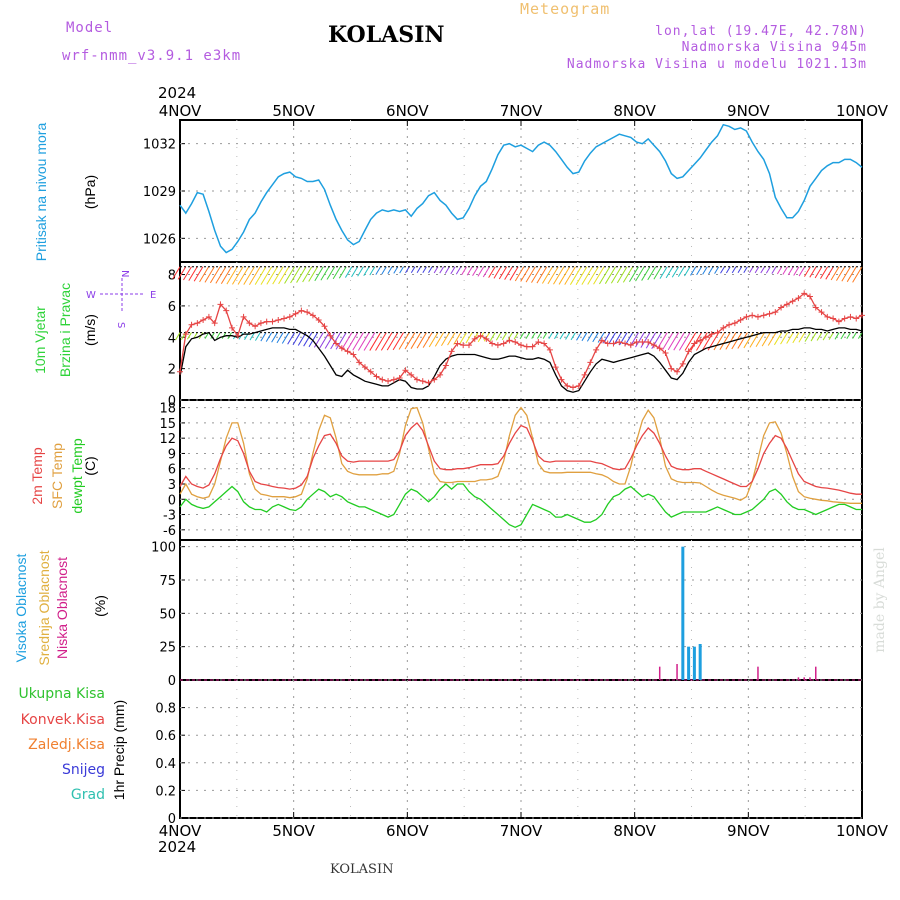 The height and width of the screenshot is (900, 900). Describe the element at coordinates (165, 791) in the screenshot. I see `precip-y-tick-label: 0.2` at that location.